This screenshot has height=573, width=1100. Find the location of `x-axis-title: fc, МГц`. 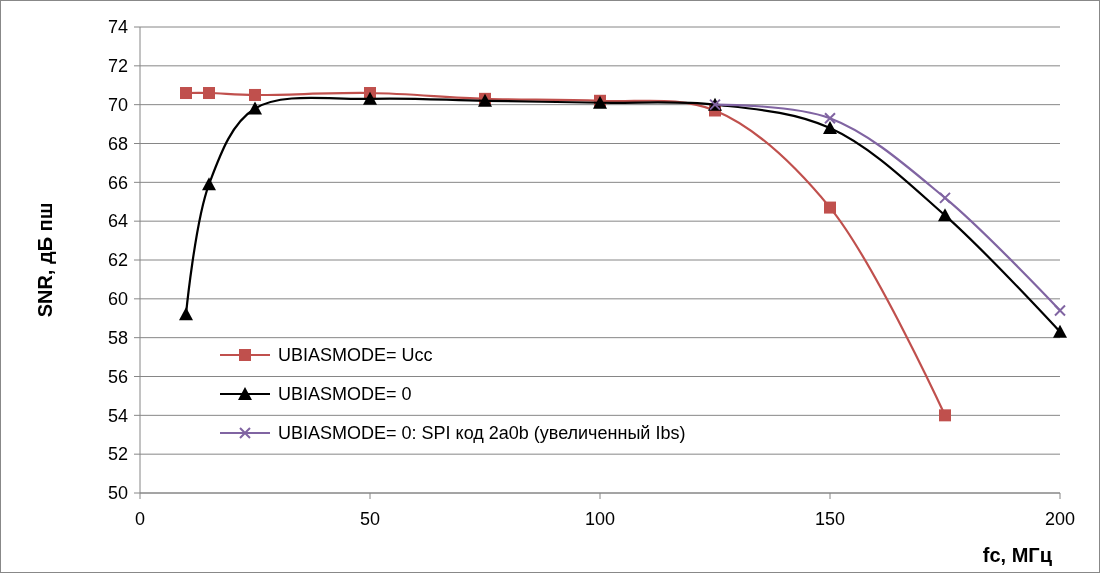

x-axis-title: fc, МГц is located at coordinates (1017, 555).